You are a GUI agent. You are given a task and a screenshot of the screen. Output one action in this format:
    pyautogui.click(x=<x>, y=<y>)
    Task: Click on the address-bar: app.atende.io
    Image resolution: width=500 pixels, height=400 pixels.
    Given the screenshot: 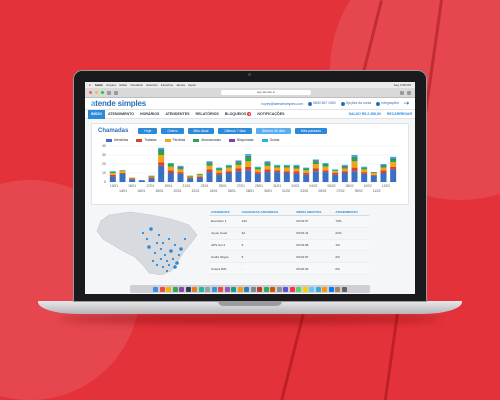 What is the action you would take?
    pyautogui.click(x=266, y=92)
    